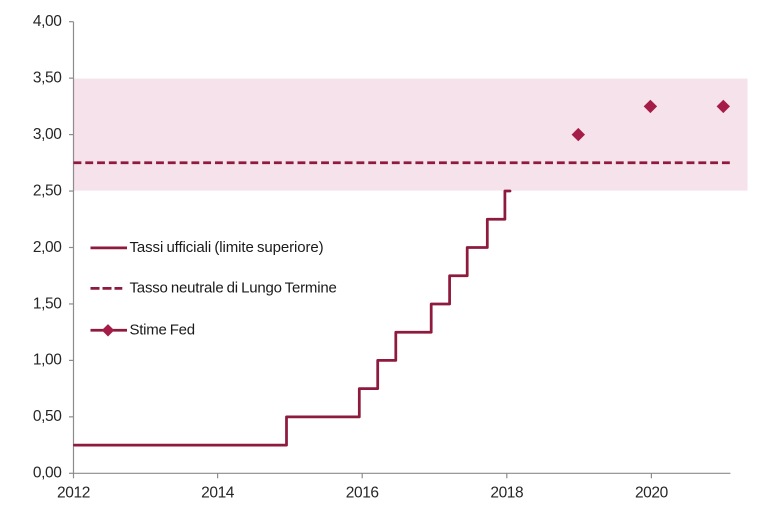  I want to click on svg-text: 1,50, so click(47, 303).